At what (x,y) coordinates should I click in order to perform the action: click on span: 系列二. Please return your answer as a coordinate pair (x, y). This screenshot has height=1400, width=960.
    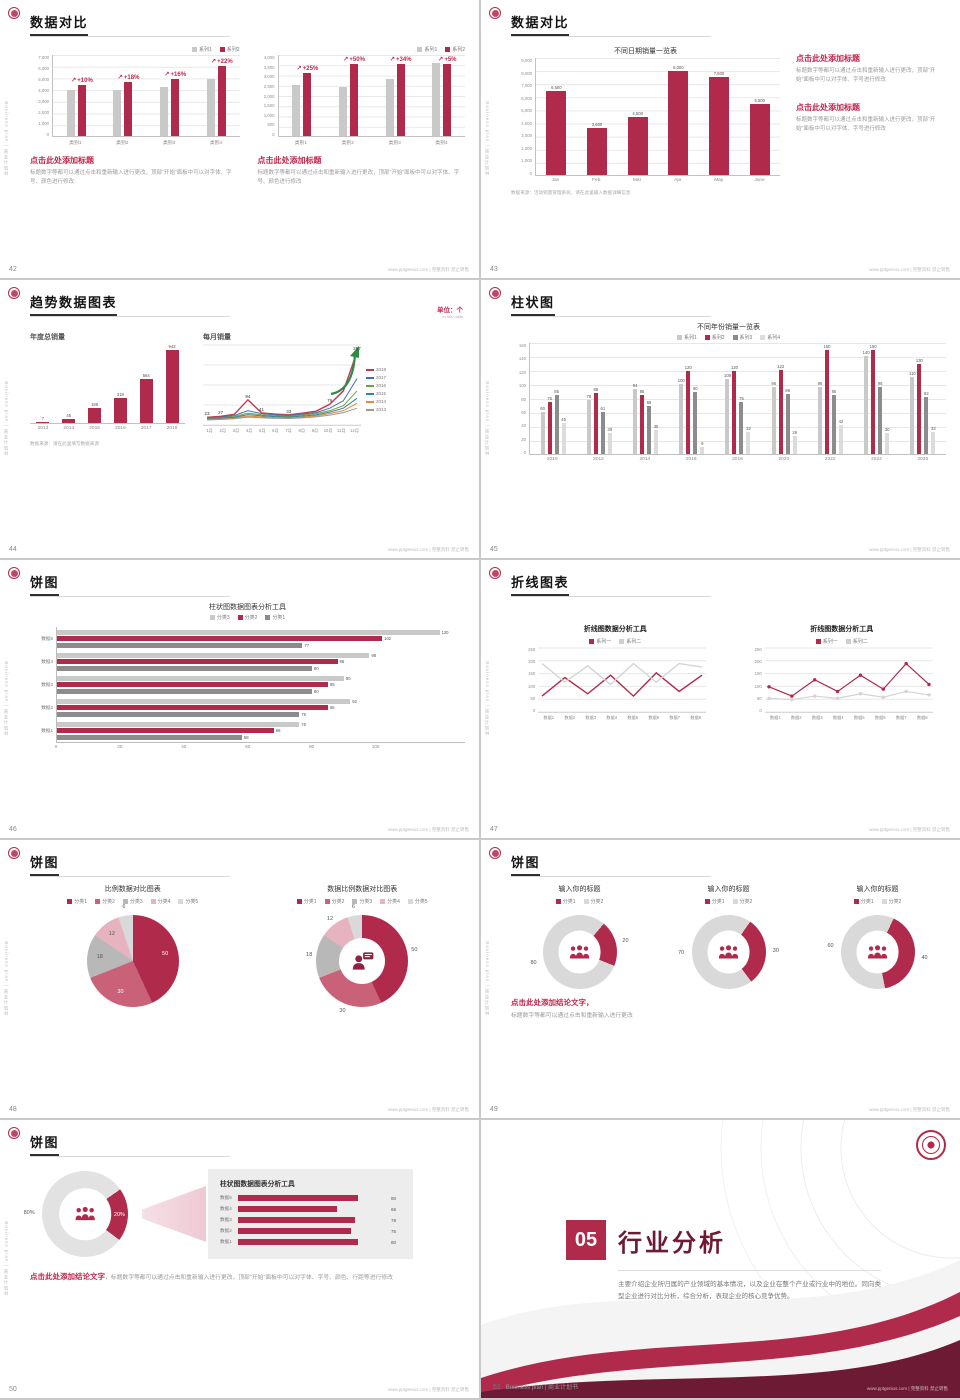
    Looking at the image, I should click on (634, 642).